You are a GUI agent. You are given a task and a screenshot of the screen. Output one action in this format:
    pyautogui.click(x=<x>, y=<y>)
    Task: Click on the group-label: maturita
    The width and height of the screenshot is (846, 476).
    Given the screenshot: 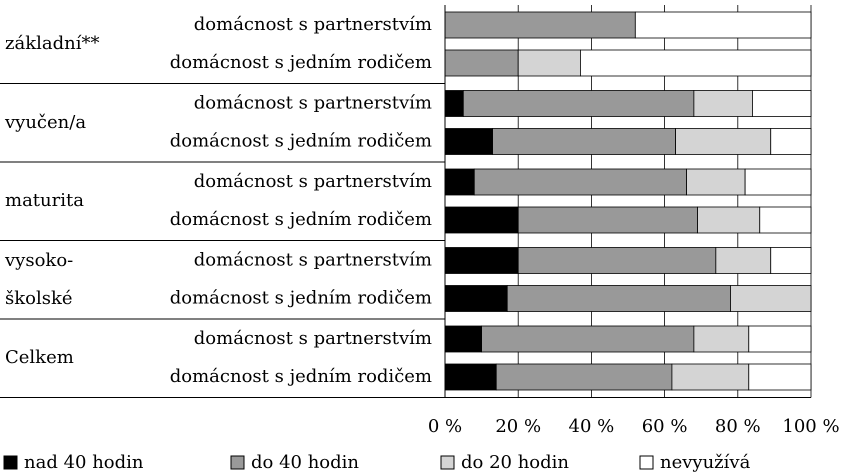 What is the action you would take?
    pyautogui.click(x=44, y=201)
    